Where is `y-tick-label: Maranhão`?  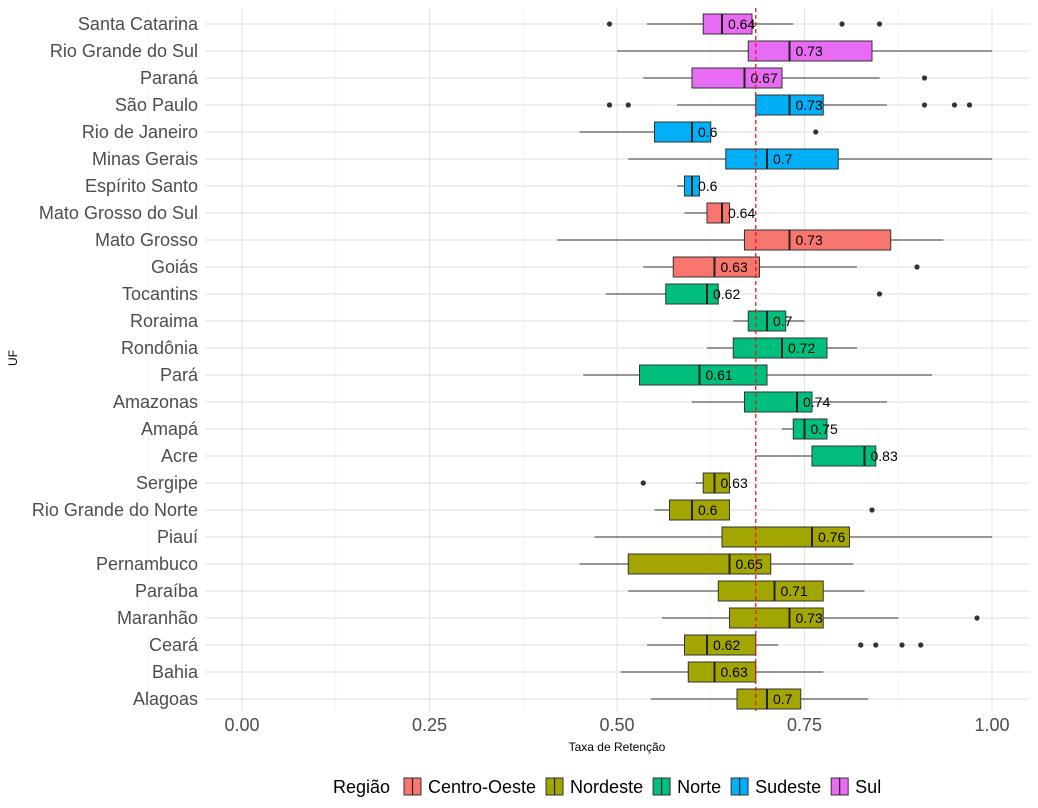 y-tick-label: Maranhão is located at coordinates (157, 618).